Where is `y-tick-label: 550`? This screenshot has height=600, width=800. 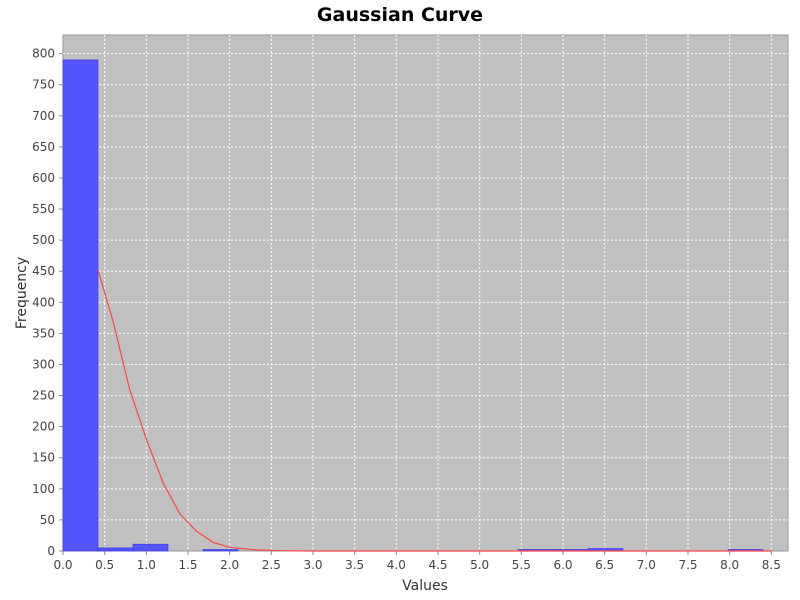 y-tick-label: 550 is located at coordinates (43, 209).